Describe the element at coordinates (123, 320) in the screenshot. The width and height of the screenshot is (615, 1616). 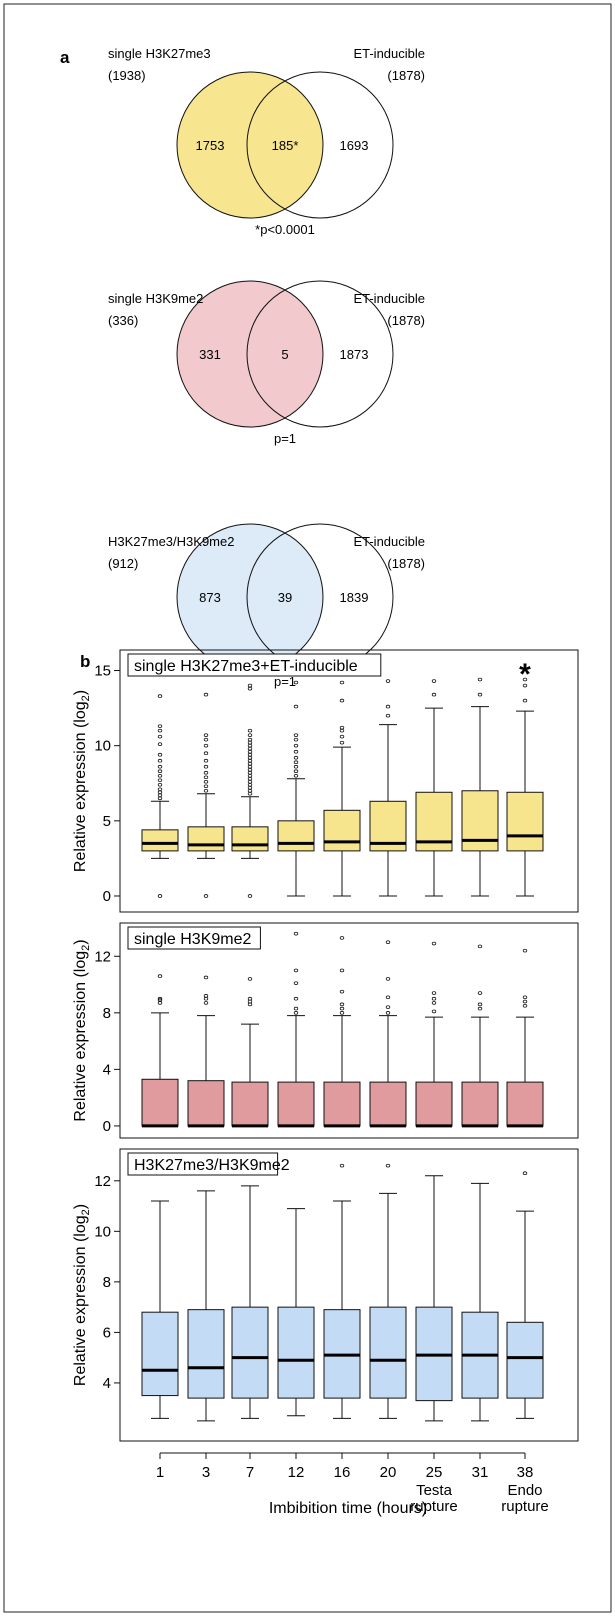
I see `venn-left-count: (336)` at that location.